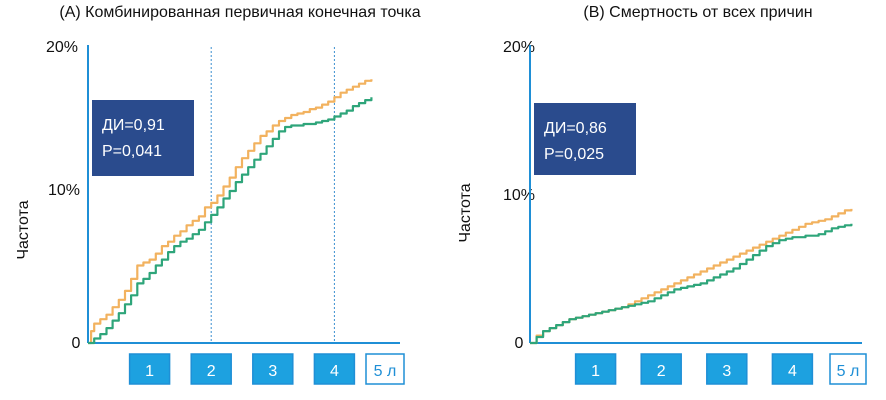  I want to click on series-line-green, so click(691, 284).